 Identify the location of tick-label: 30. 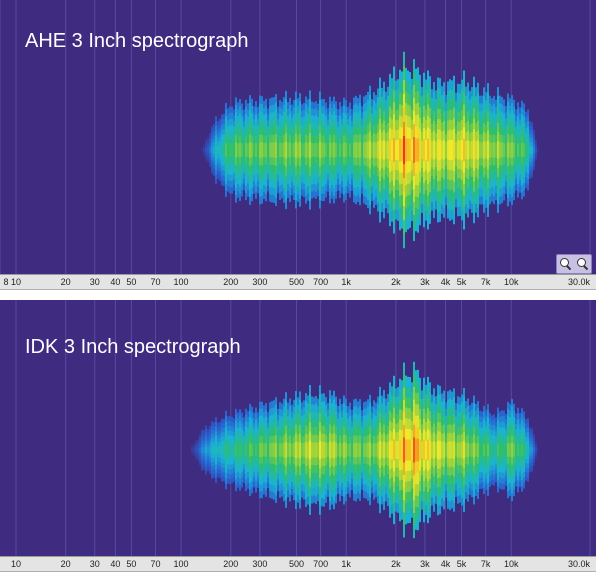
(94, 282).